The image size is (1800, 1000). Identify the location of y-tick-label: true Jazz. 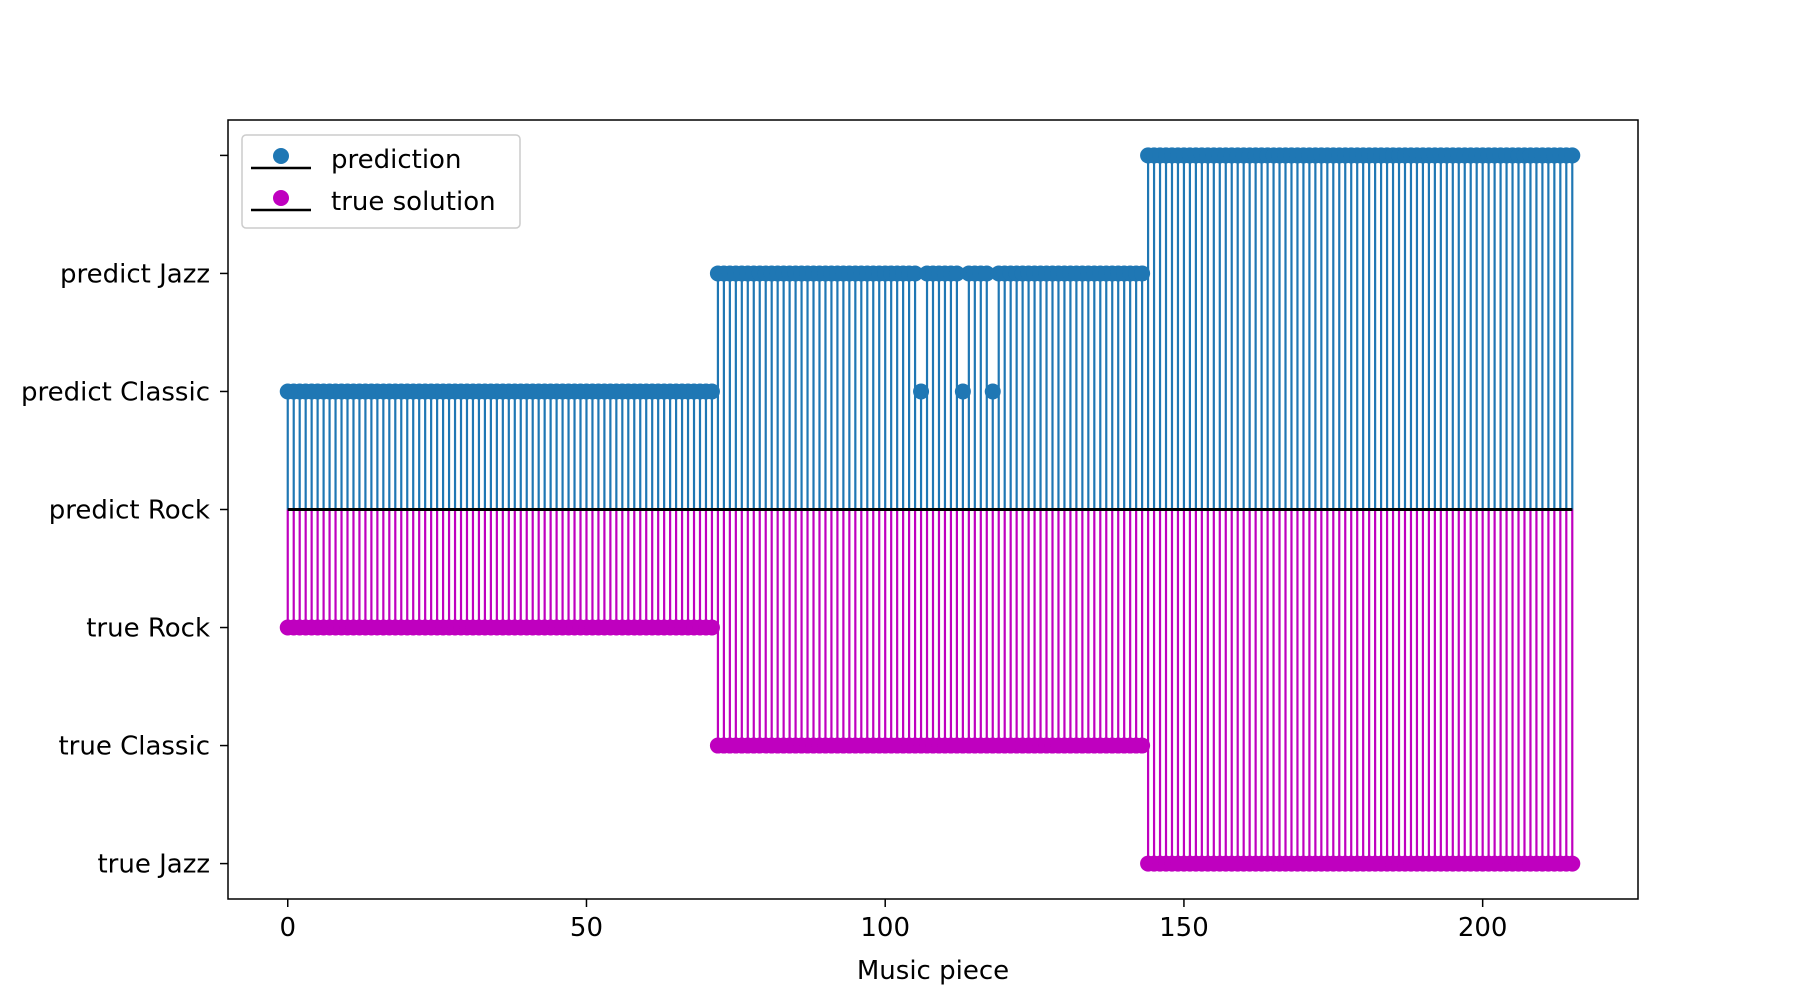
(153, 865).